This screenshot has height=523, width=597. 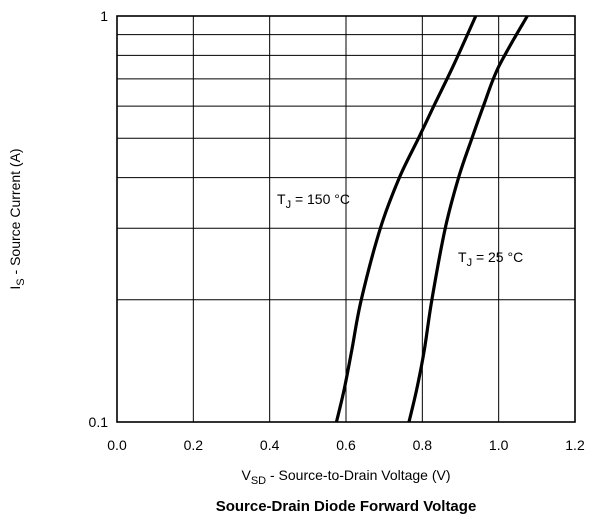 I want to click on series-label-150c: TJ = 150 °C, so click(x=313, y=201).